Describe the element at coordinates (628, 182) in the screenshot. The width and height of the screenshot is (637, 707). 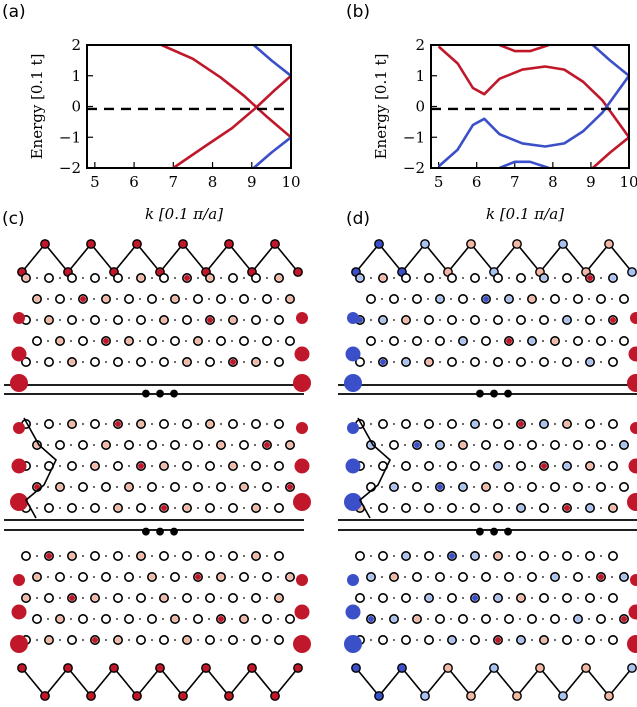
I see `chart-b-xtick-label-5: 10` at that location.